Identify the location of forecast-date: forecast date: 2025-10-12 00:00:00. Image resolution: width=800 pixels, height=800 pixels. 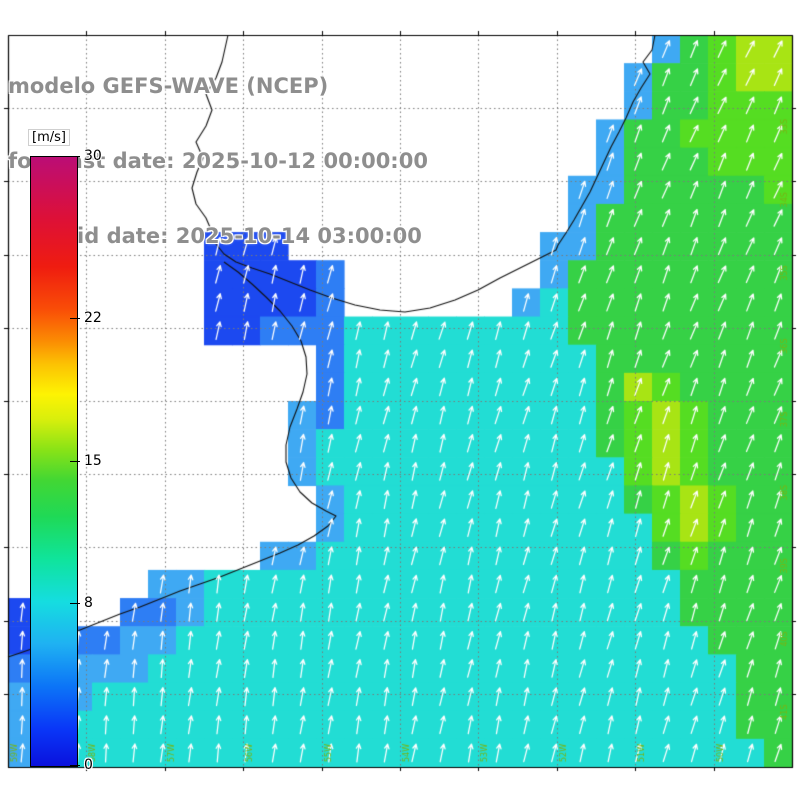
(218, 161).